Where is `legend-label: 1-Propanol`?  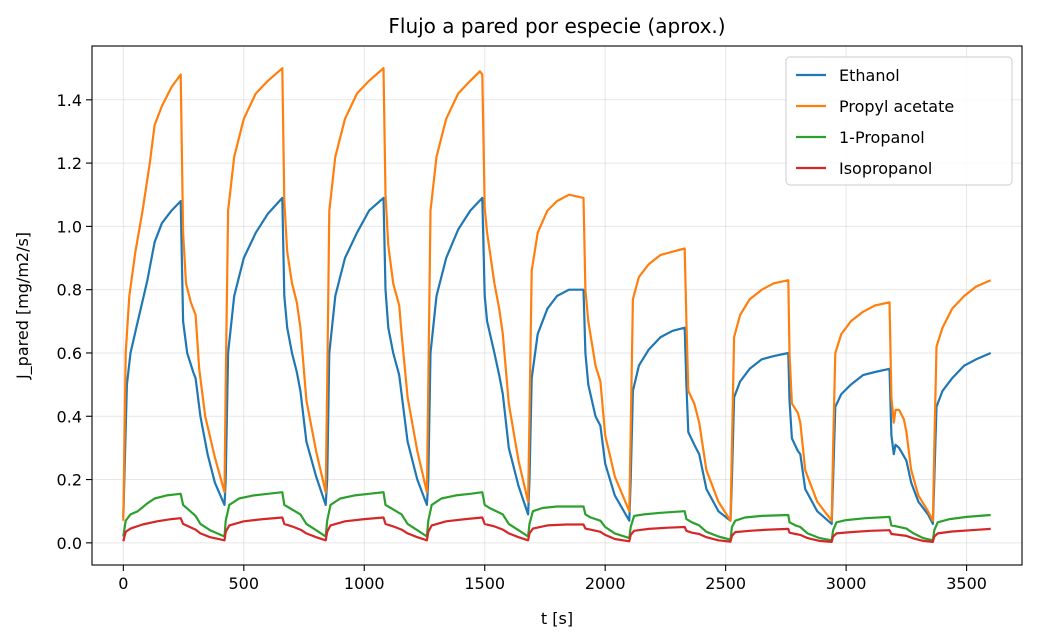 legend-label: 1-Propanol is located at coordinates (882, 137).